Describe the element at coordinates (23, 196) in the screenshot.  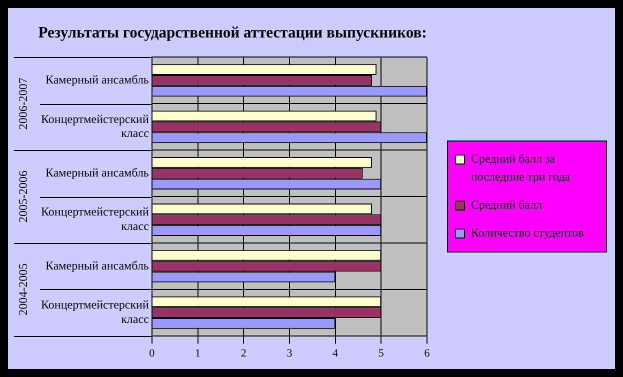
I see `text: 2005-2006` at that location.